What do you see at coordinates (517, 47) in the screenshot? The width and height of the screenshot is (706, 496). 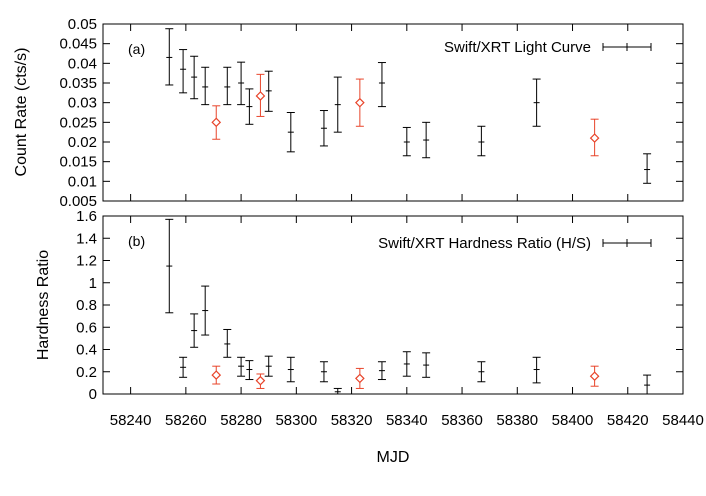 I see `panel-a-legend-label: Swift/XRT Light Curve` at bounding box center [517, 47].